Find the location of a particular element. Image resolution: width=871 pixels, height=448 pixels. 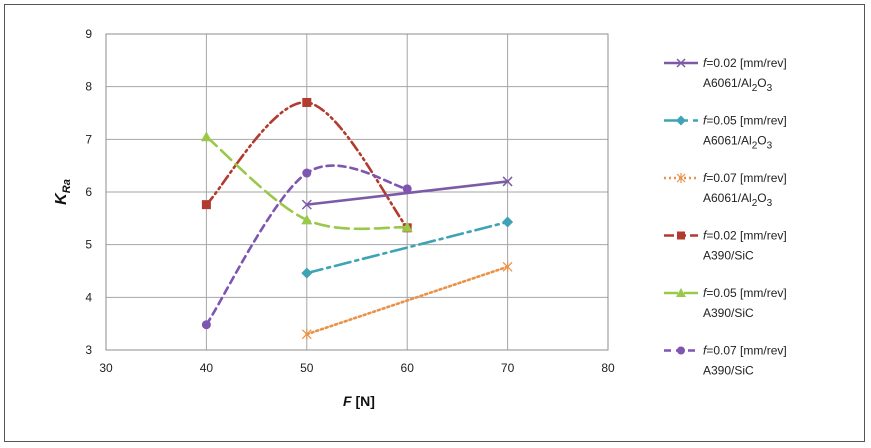

y-tick-label: 6 is located at coordinates (88, 192).